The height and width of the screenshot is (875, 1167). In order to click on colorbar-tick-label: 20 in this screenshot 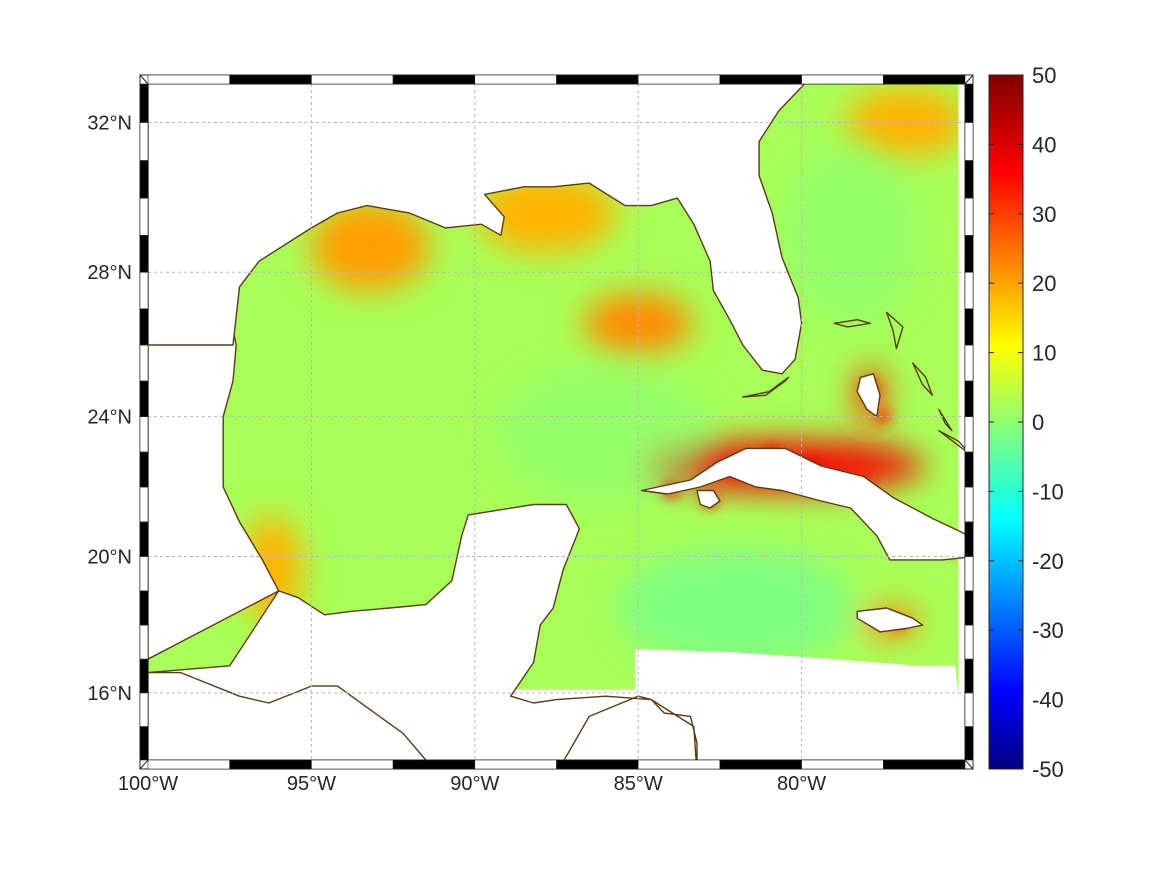, I will do `click(1044, 283)`.